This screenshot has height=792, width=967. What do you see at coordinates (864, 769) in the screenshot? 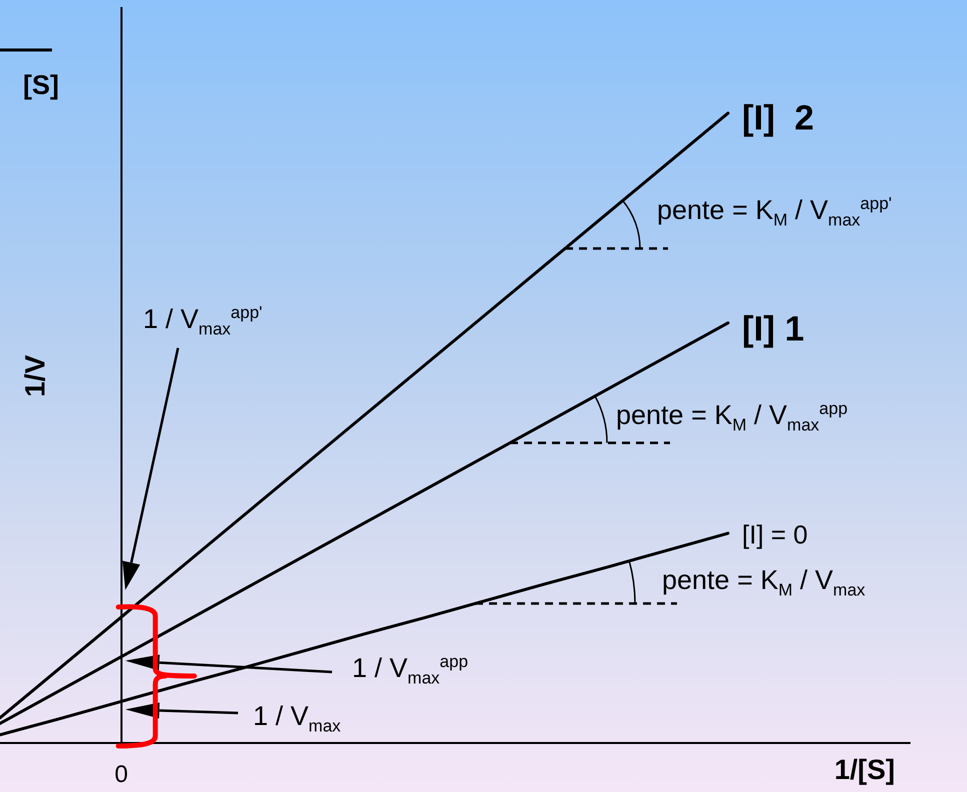
I see `x-axis-title: 1/[S]` at bounding box center [864, 769].